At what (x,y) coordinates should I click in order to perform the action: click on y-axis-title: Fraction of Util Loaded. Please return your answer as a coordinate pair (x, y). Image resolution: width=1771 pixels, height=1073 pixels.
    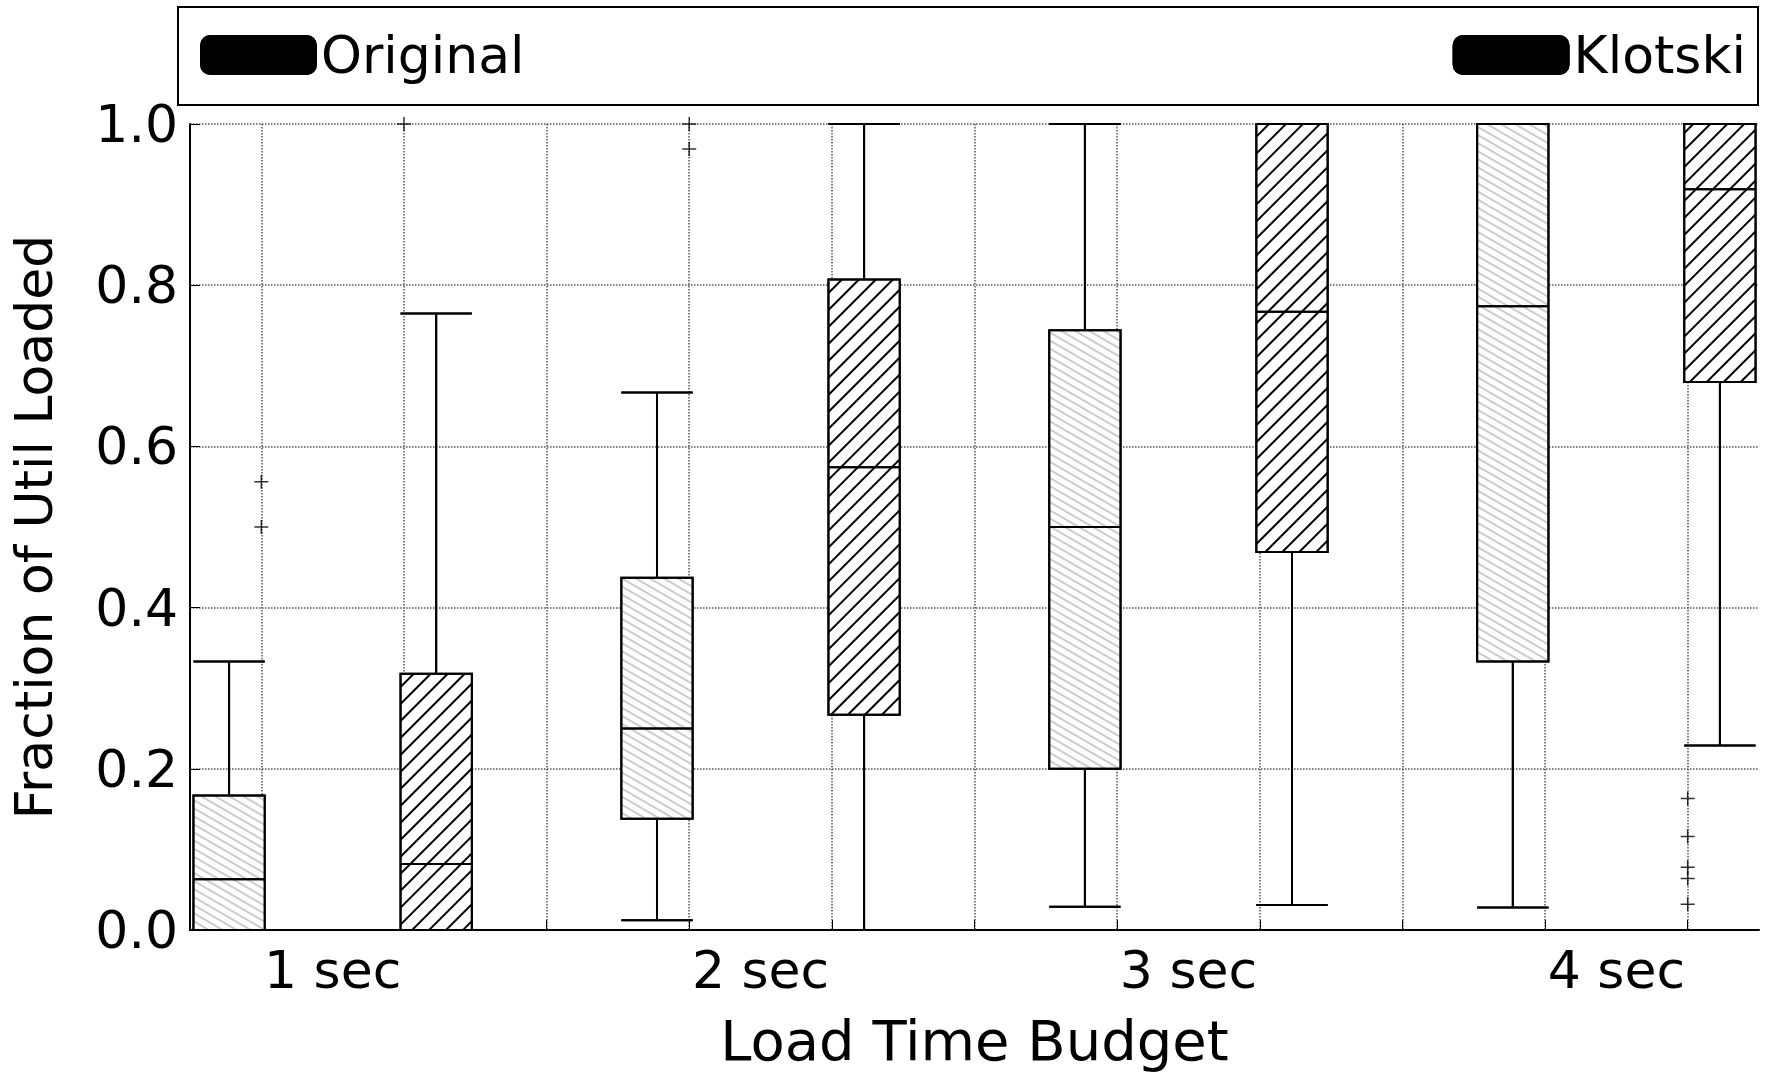
    Looking at the image, I should click on (34, 527).